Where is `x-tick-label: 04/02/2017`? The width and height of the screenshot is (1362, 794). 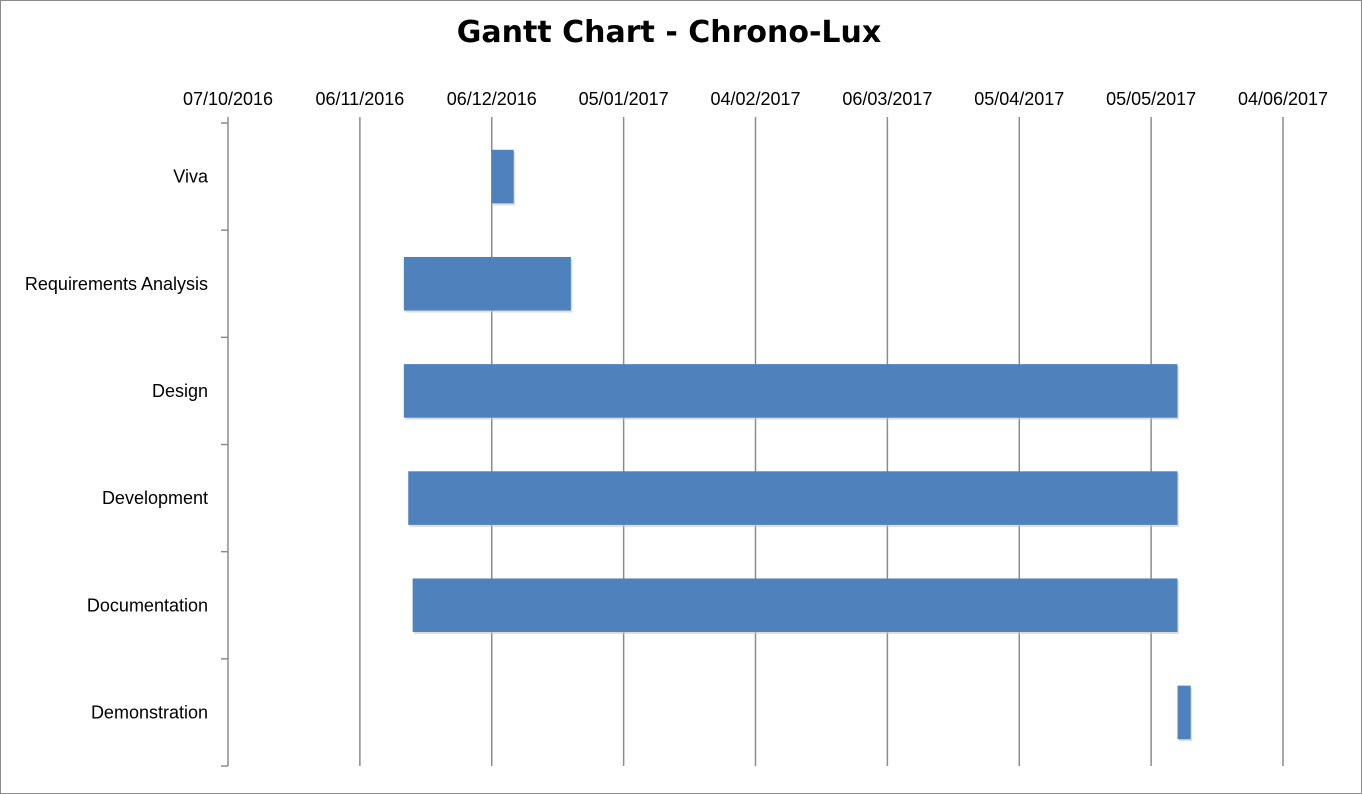
x-tick-label: 04/02/2017 is located at coordinates (755, 99).